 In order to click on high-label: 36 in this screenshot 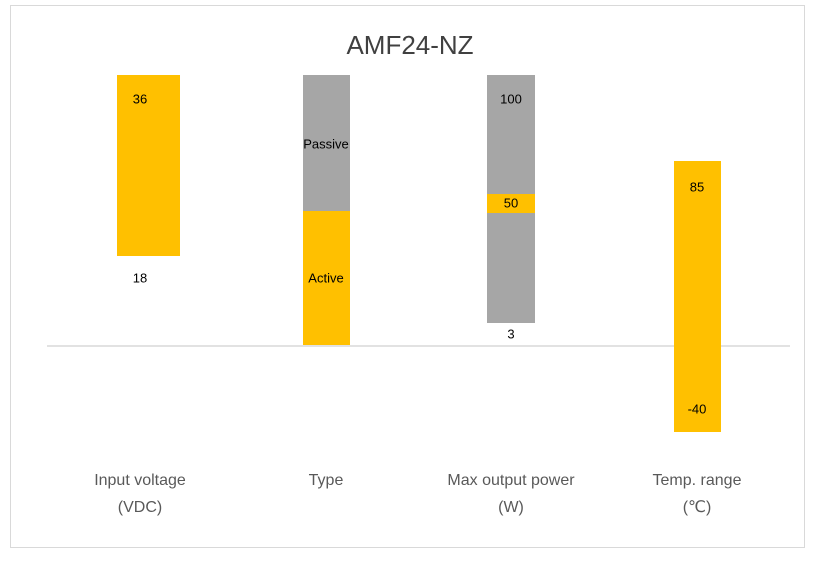, I will do `click(140, 98)`.